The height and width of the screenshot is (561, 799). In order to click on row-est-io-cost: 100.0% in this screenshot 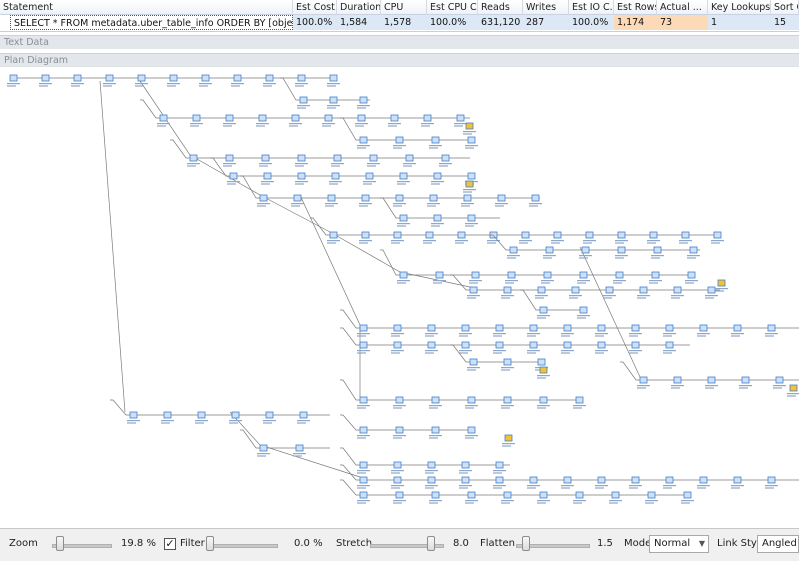, I will do `click(591, 22)`.